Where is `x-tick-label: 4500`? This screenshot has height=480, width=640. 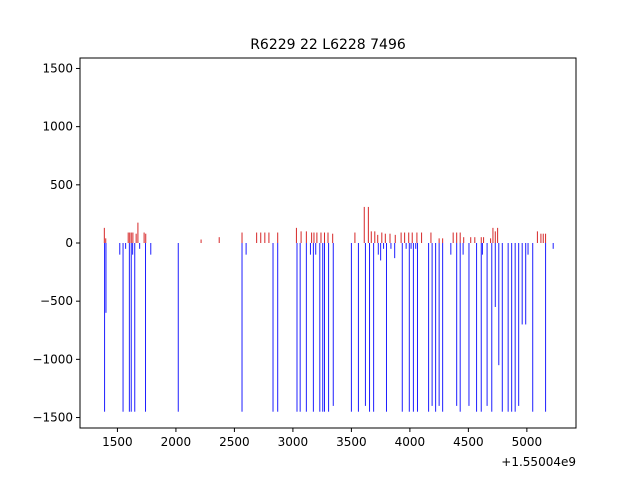
x-tick-label: 4500 is located at coordinates (468, 442).